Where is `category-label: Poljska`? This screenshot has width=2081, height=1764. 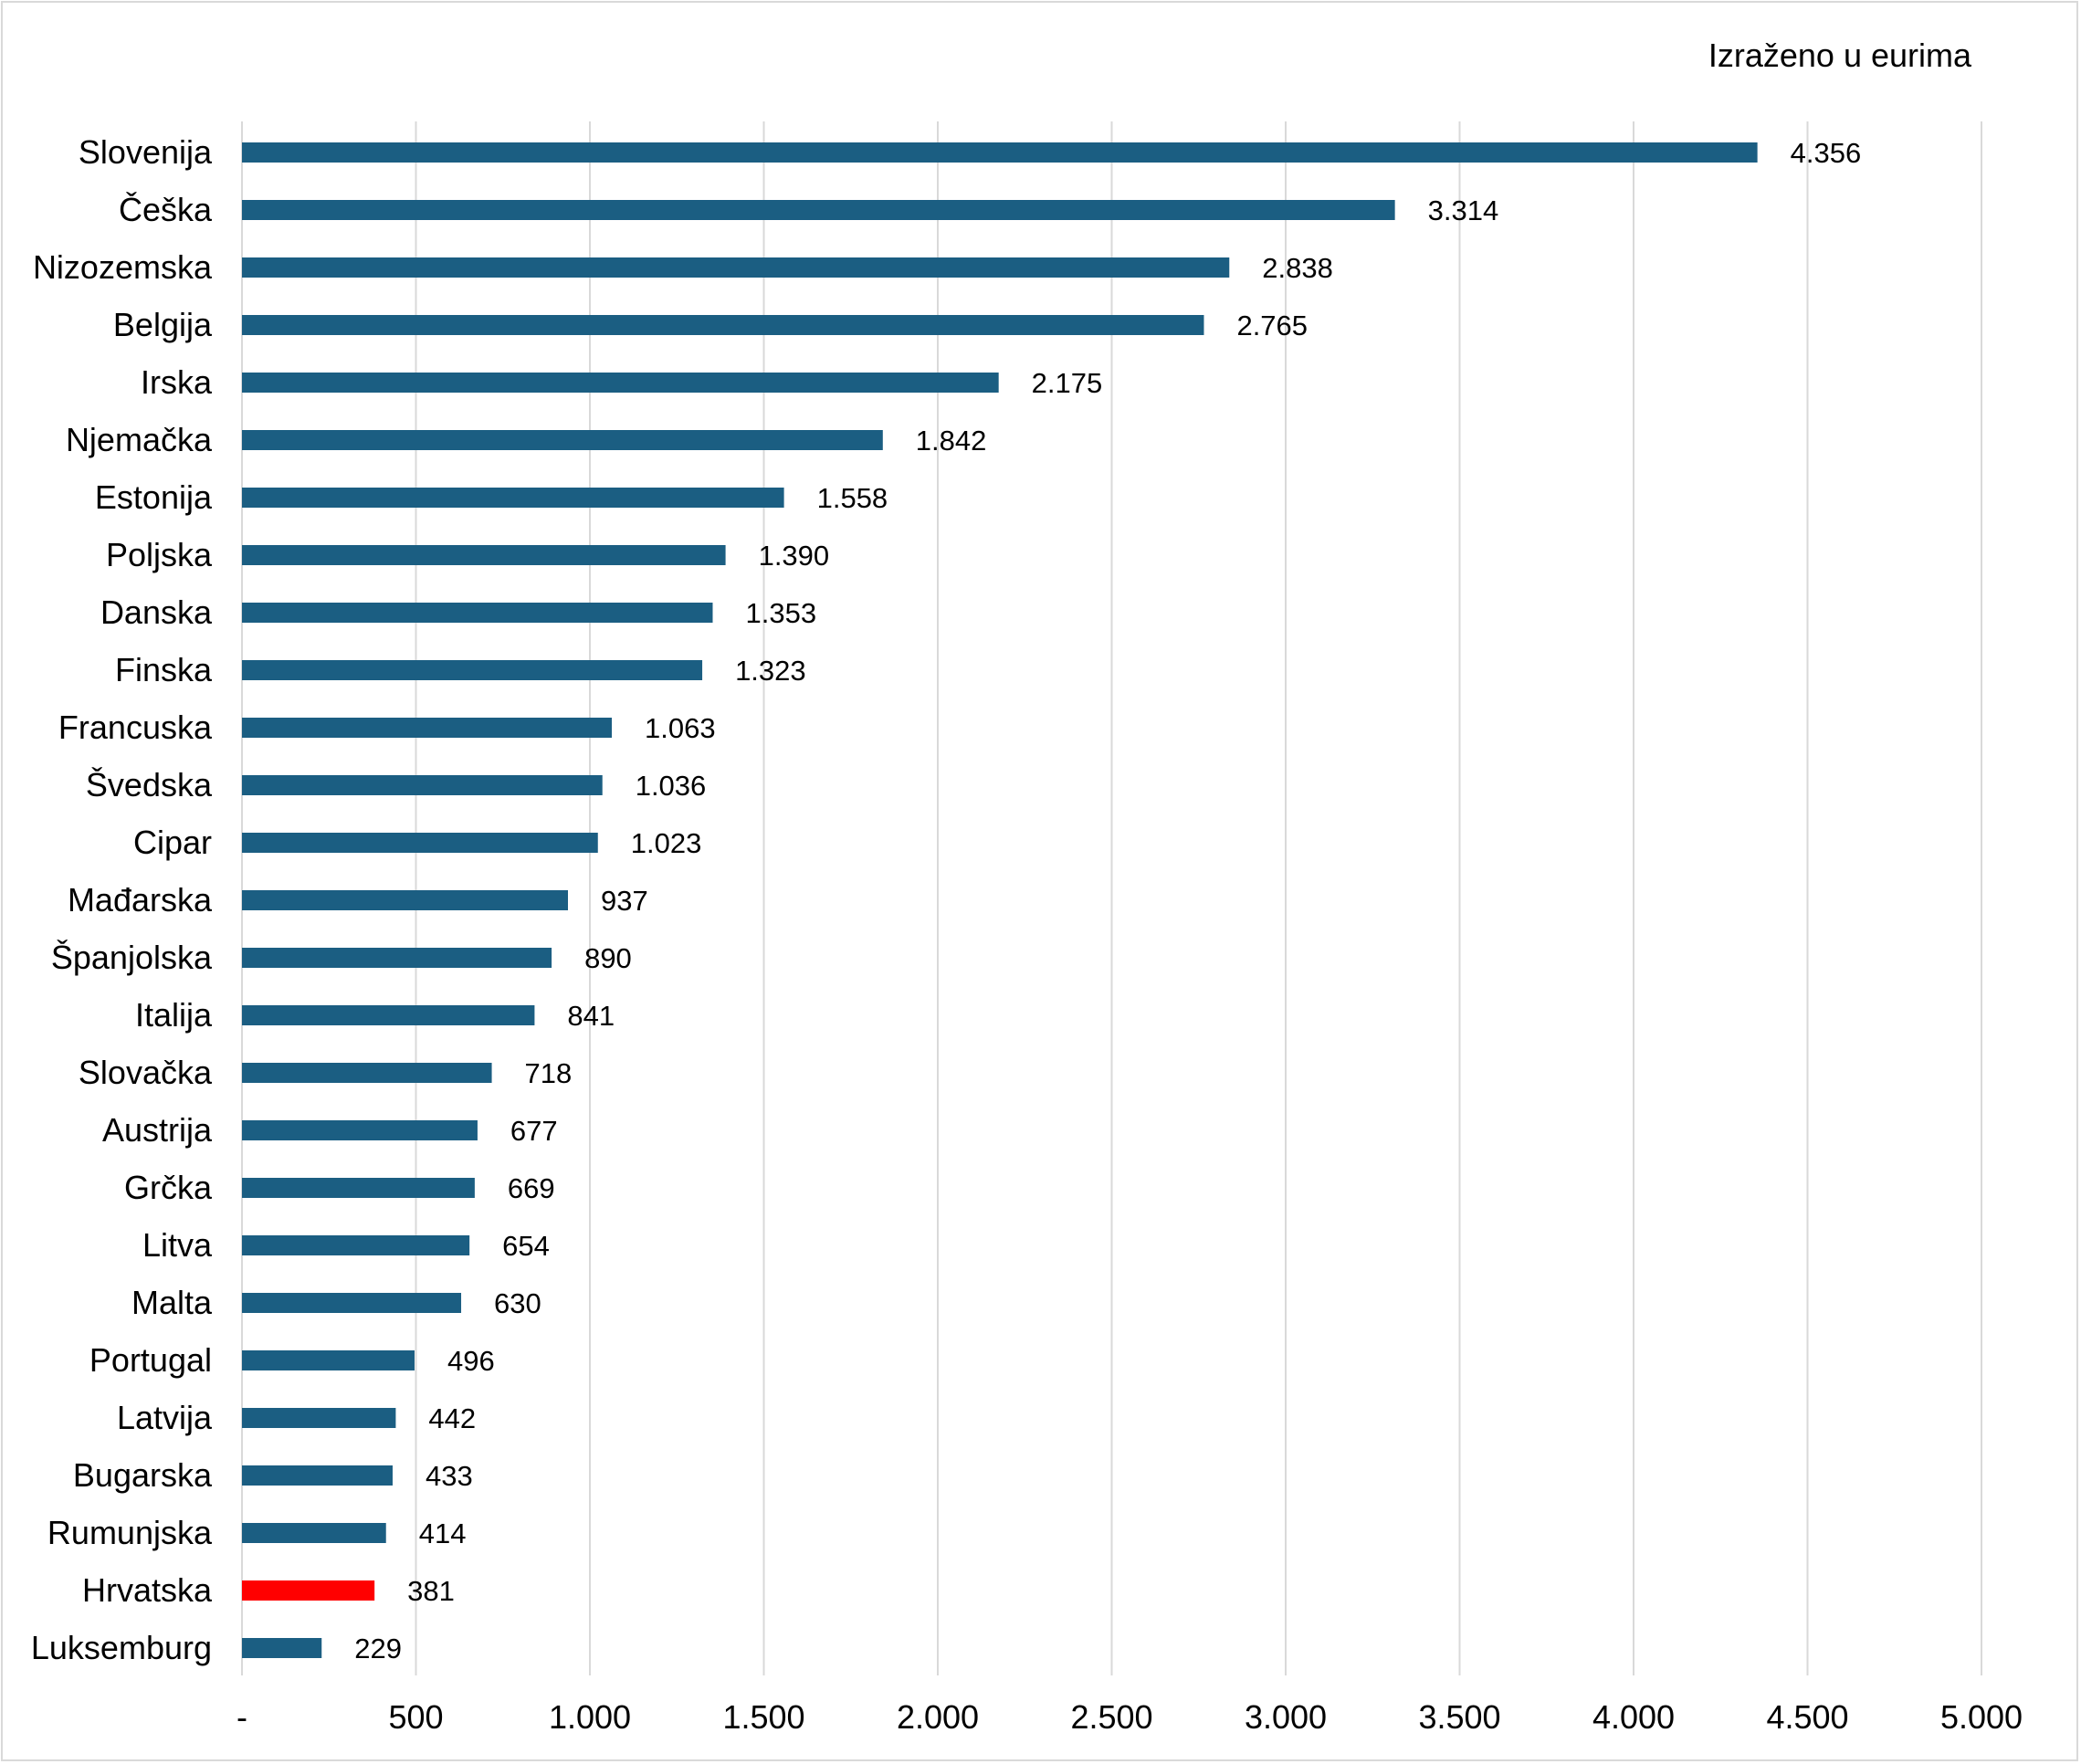 category-label: Poljska is located at coordinates (159, 554).